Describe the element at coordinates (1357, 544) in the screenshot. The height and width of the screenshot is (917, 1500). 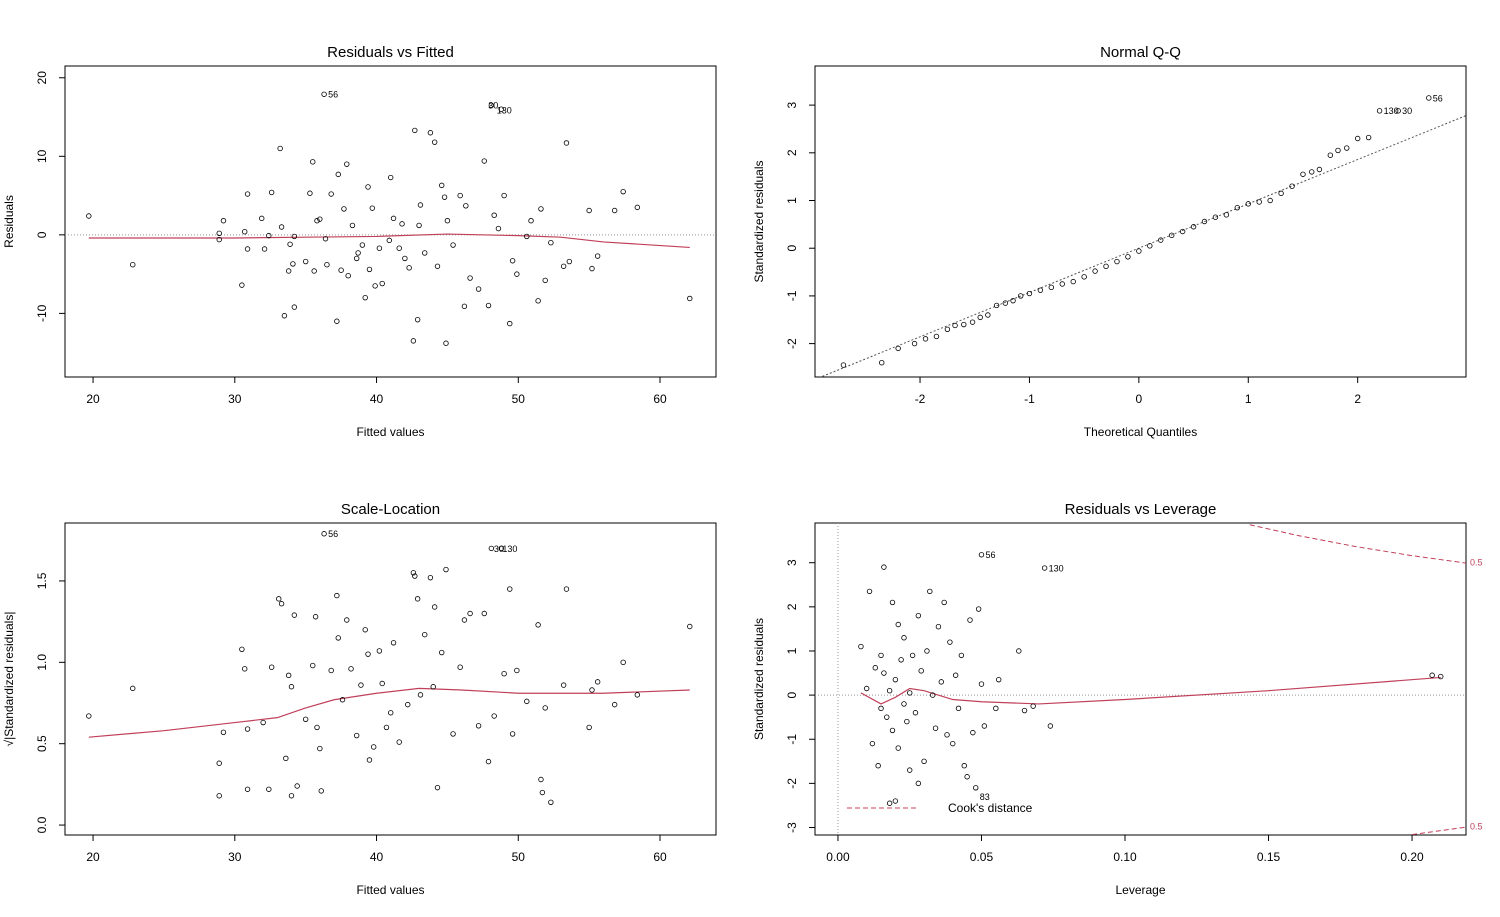
I see `cooks-contour` at that location.